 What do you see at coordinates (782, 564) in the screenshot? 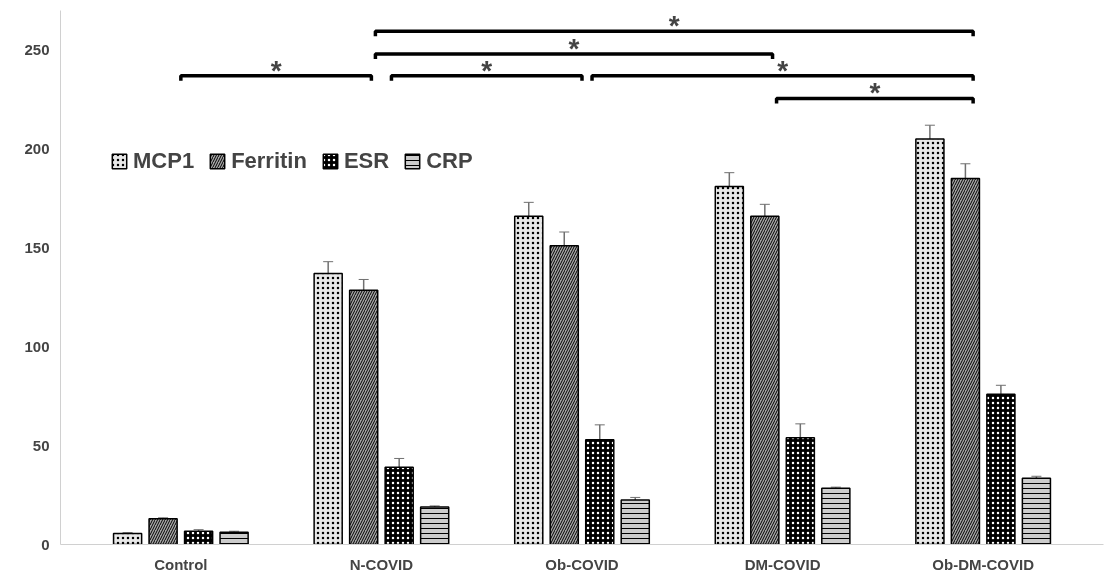
I see `x-tick-label: DM-COVID` at bounding box center [782, 564].